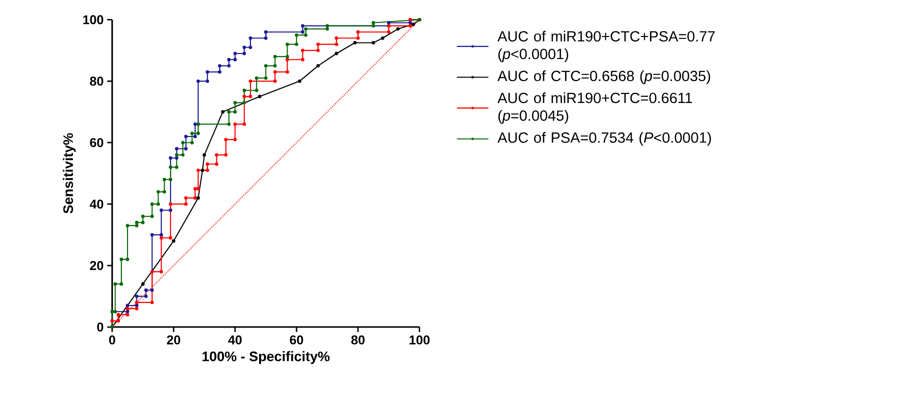  What do you see at coordinates (97, 265) in the screenshot?
I see `y-tick-label: 20` at bounding box center [97, 265].